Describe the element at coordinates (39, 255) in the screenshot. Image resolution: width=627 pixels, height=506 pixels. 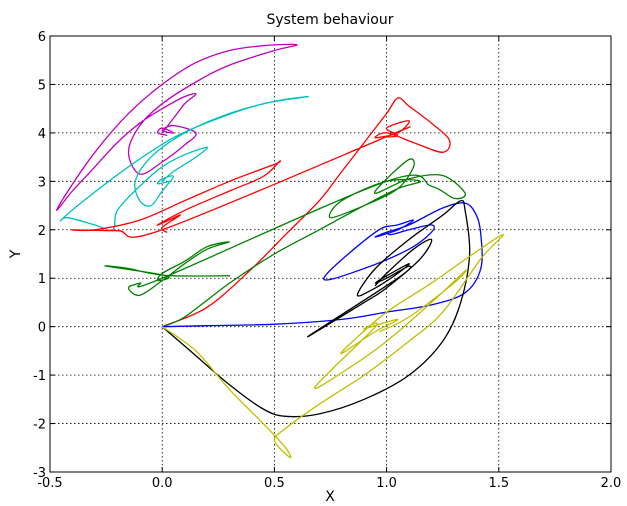
I see `y-tick-labels: -3 -2 -1 0 1 2 3 4 5 6` at that location.